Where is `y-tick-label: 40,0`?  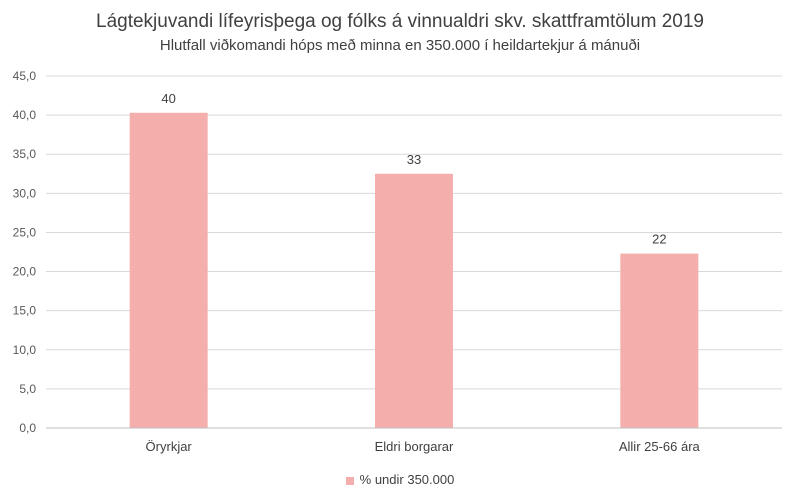 y-tick-label: 40,0 is located at coordinates (25, 115).